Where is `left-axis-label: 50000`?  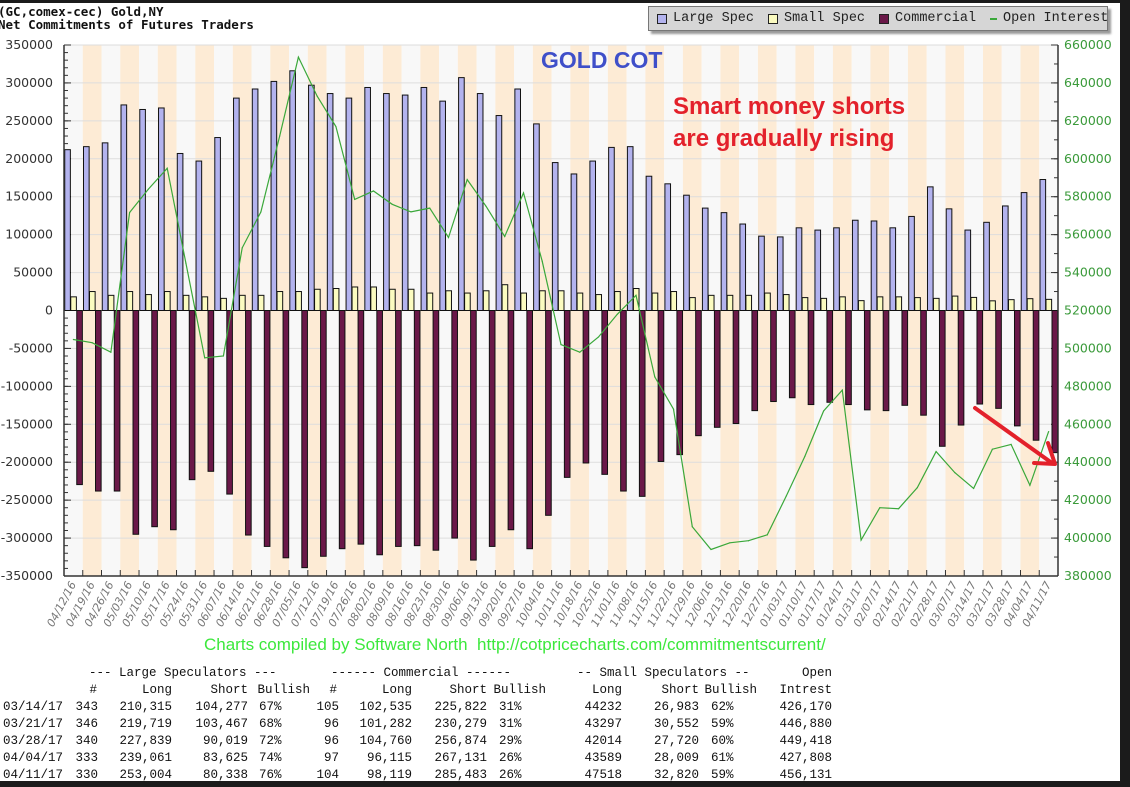
left-axis-label: 50000 is located at coordinates (33, 272).